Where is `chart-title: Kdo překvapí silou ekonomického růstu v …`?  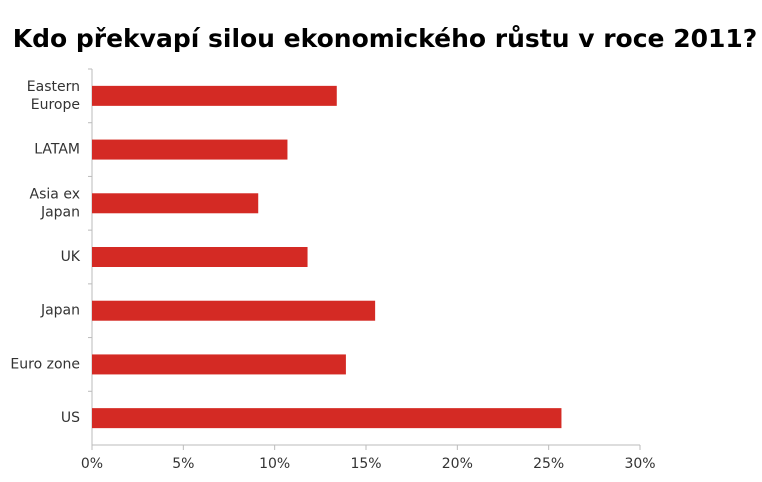 chart-title: Kdo překvapí silou ekonomického růstu v … is located at coordinates (385, 38).